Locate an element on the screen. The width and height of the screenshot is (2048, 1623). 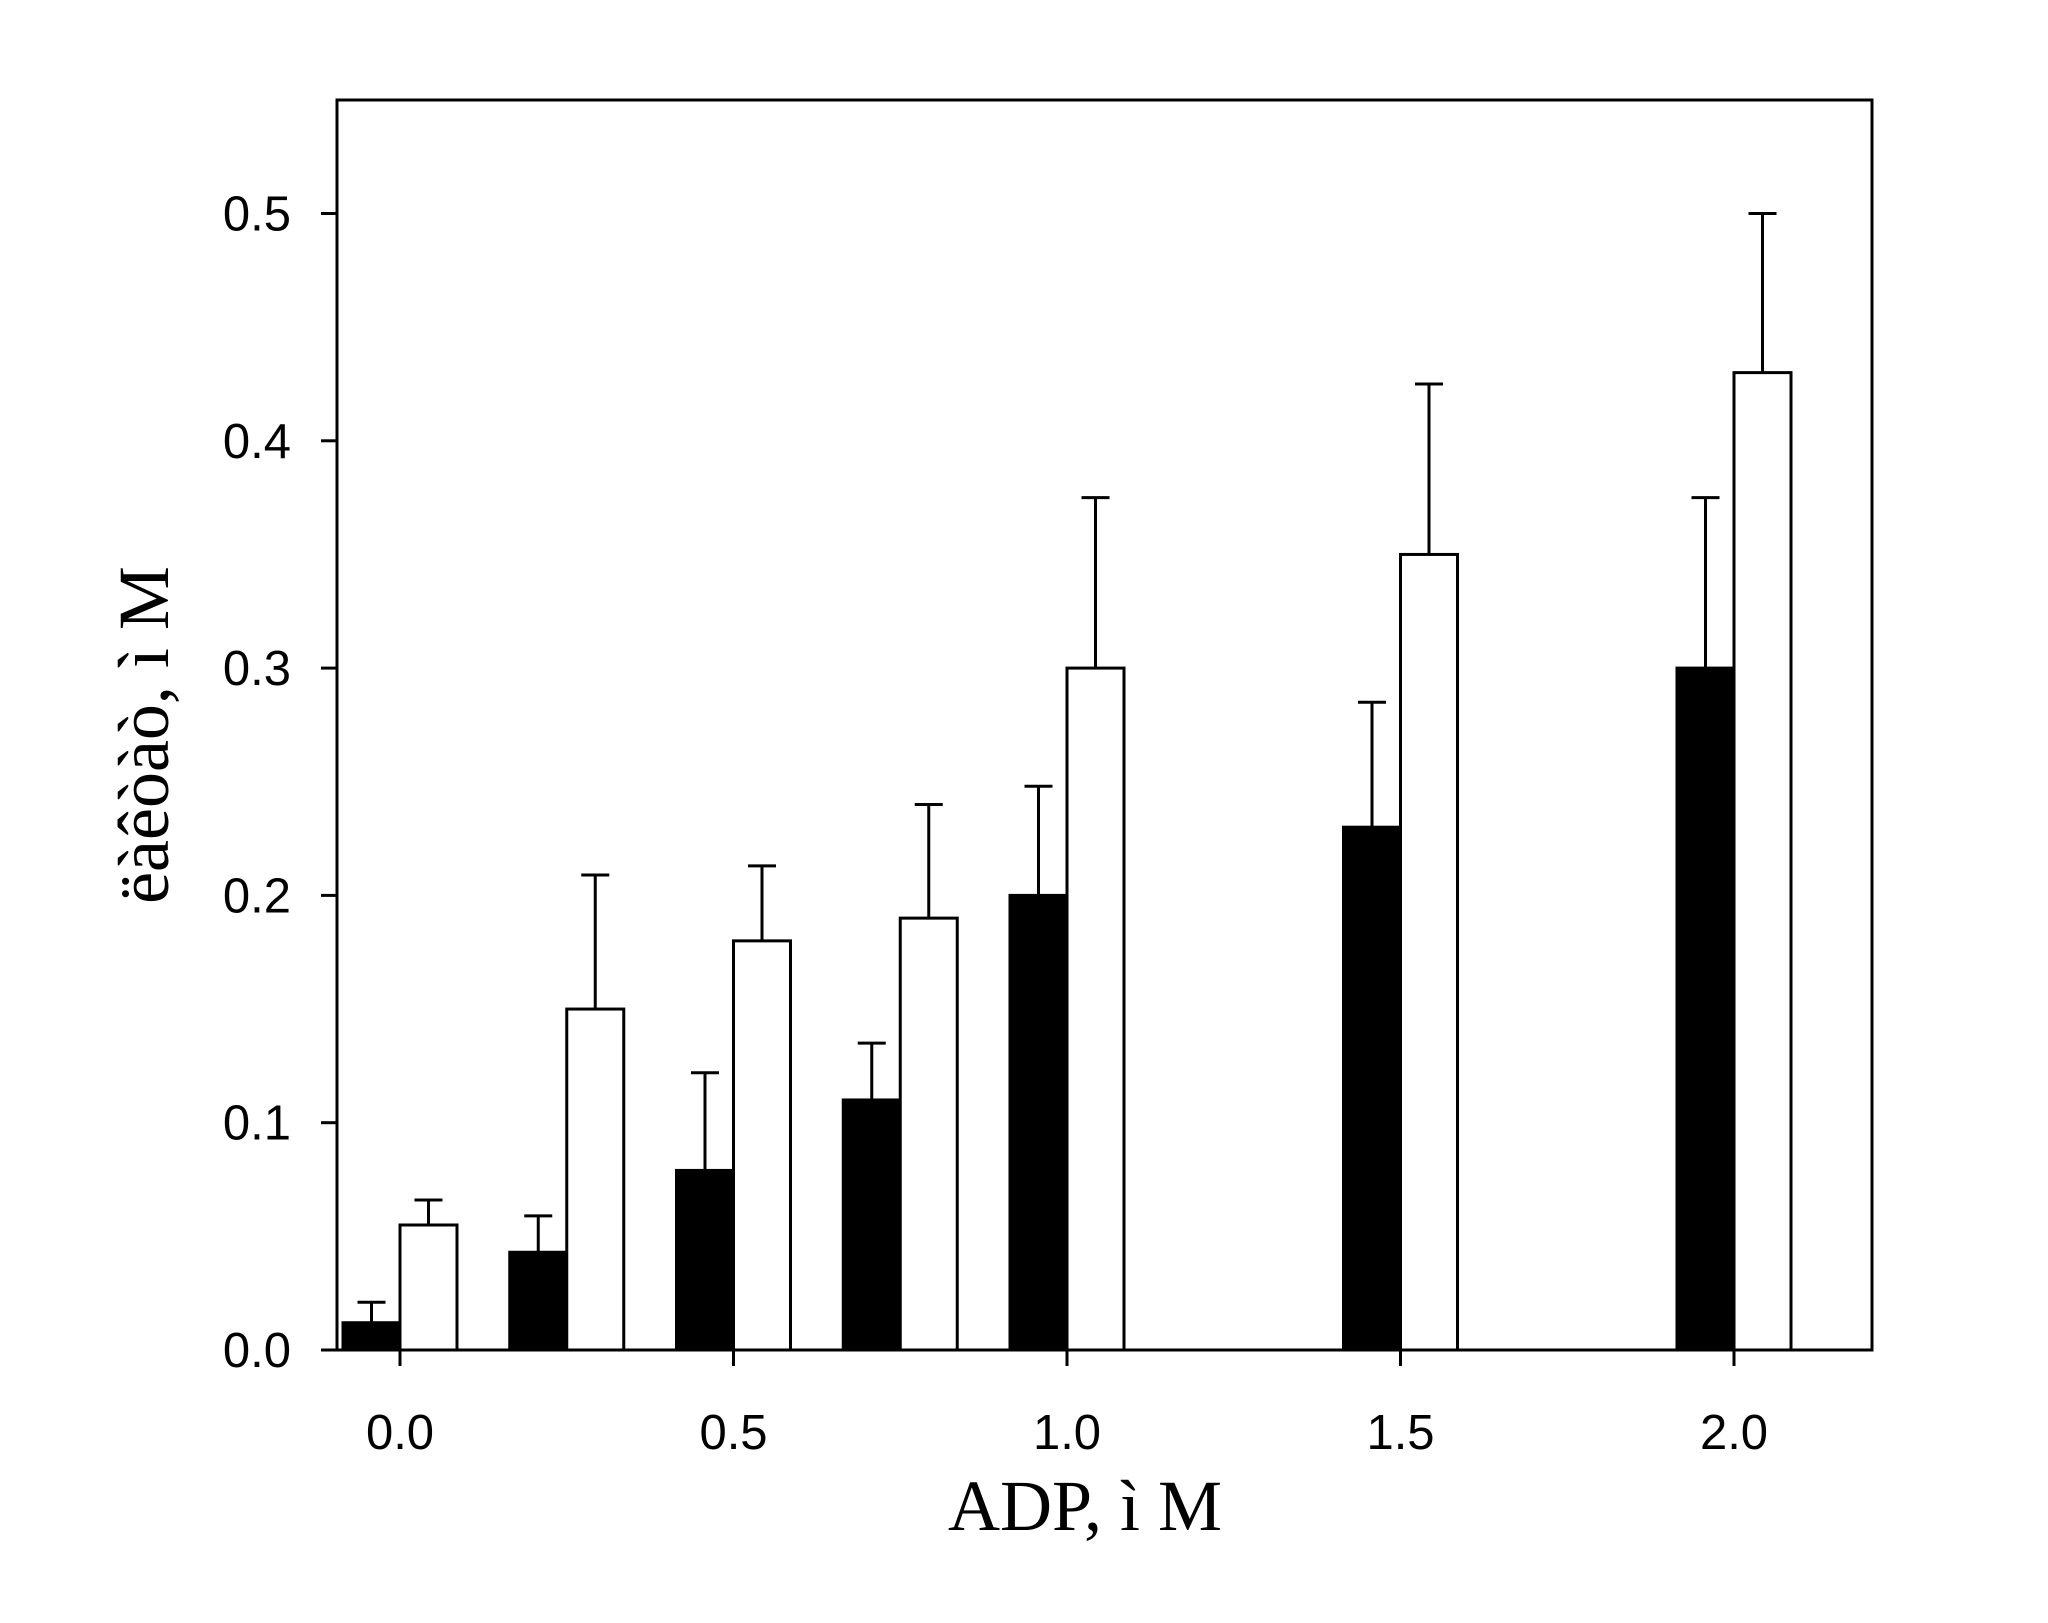
y-tick-label-2: 0.2 is located at coordinates (257, 896).